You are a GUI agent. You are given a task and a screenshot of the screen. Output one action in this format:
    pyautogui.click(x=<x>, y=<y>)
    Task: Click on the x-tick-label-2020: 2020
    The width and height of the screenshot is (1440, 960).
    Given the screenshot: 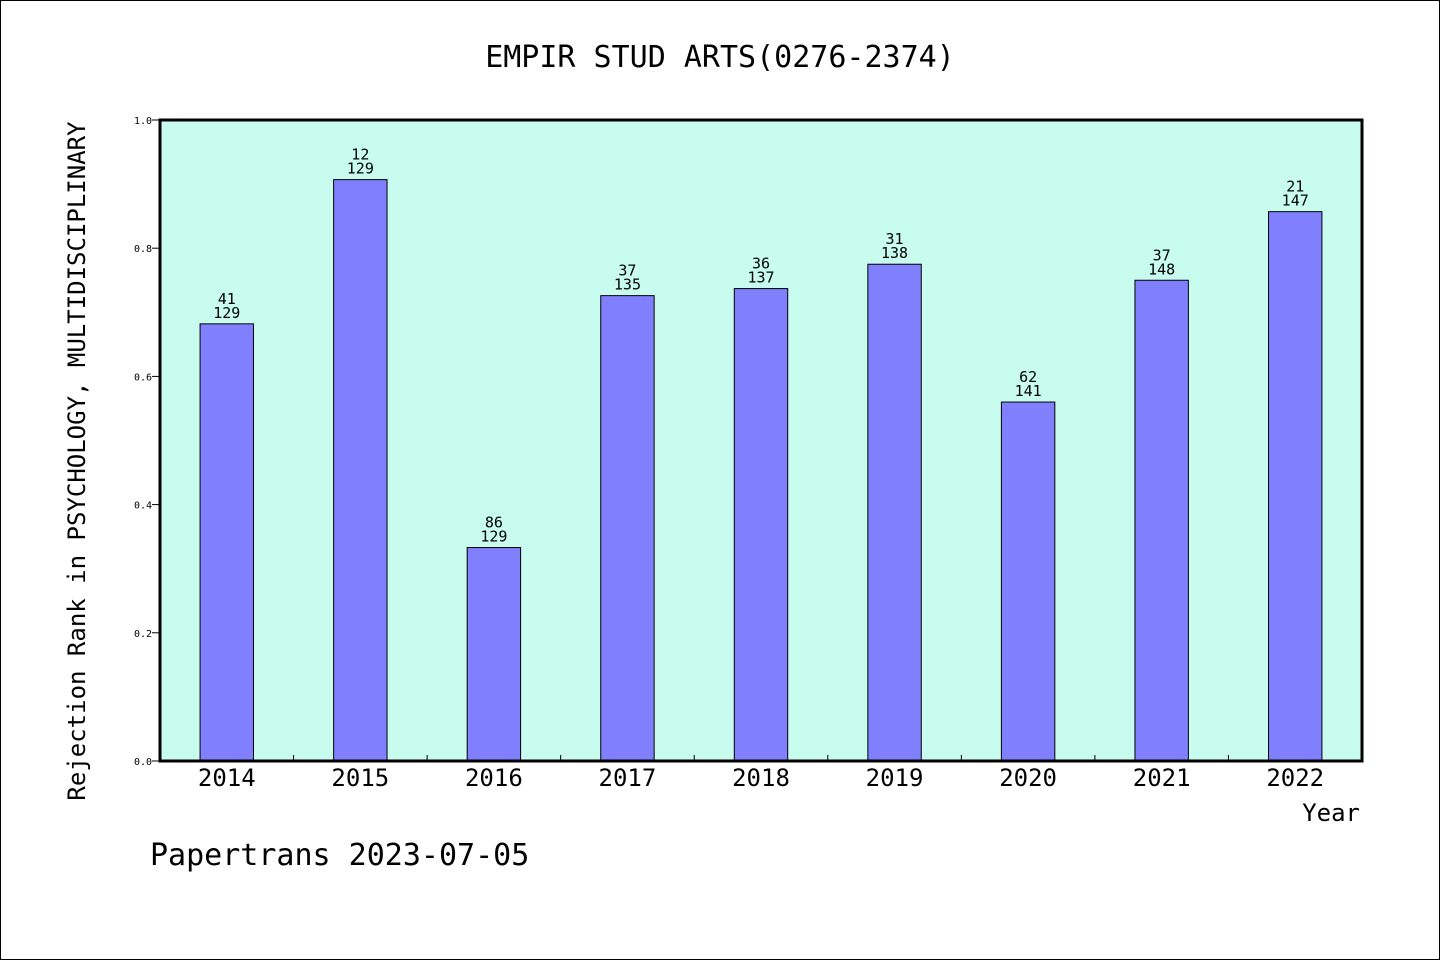 What is the action you would take?
    pyautogui.click(x=1028, y=778)
    